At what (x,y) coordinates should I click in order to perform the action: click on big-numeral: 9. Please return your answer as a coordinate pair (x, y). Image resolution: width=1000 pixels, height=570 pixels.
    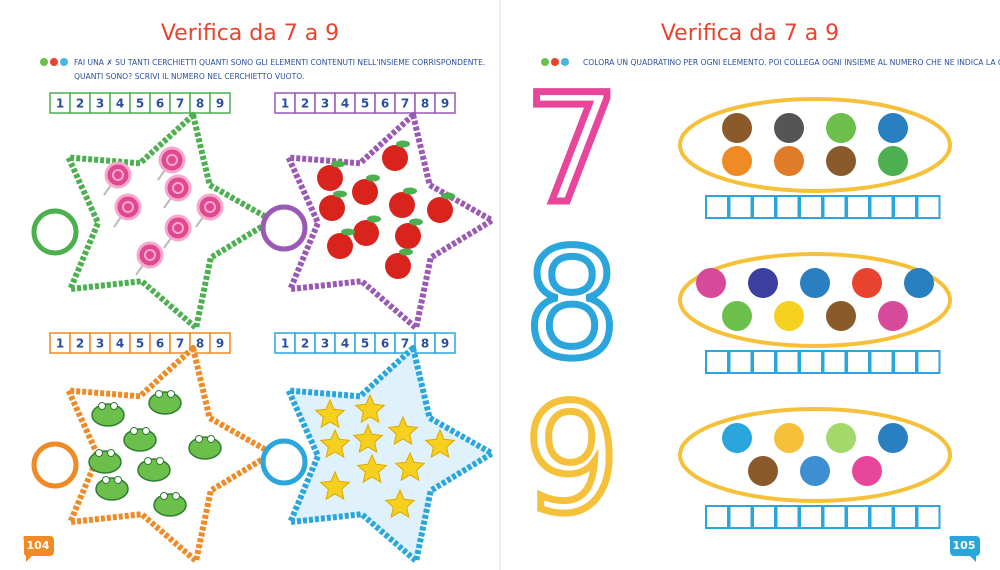
    Looking at the image, I should click on (571, 460).